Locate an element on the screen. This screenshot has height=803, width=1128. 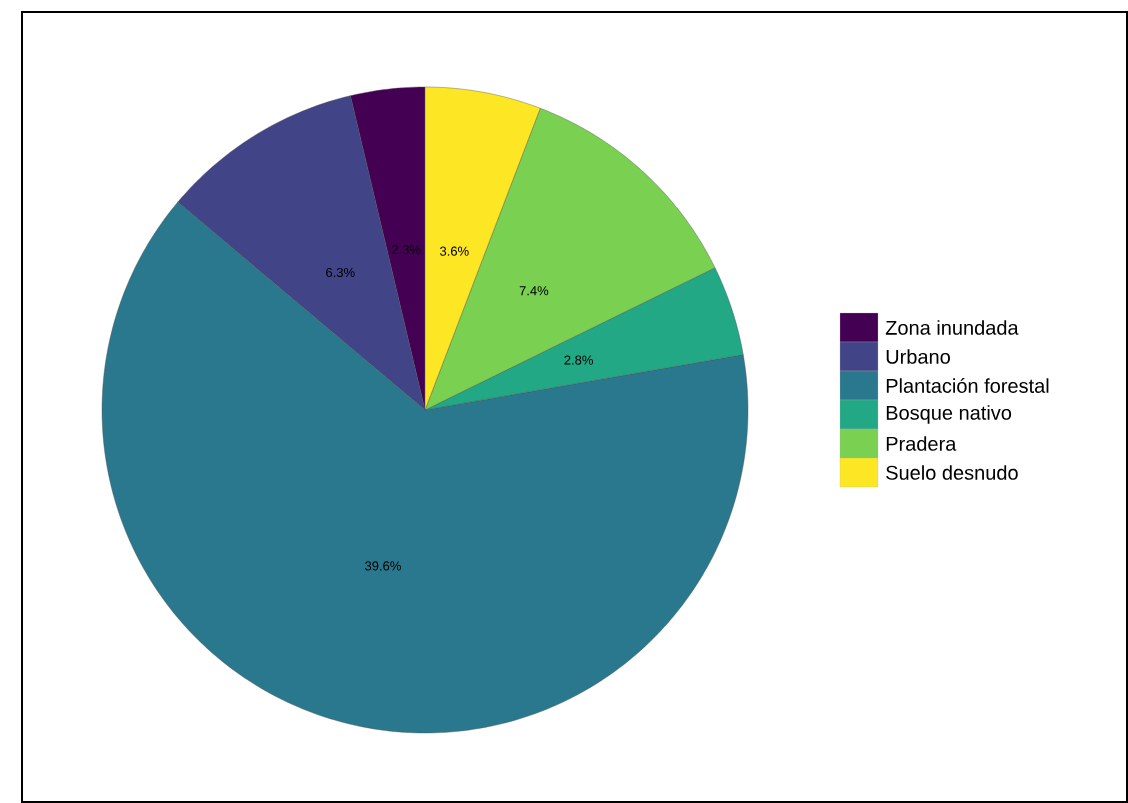
data-label: 2.8% is located at coordinates (578, 360).